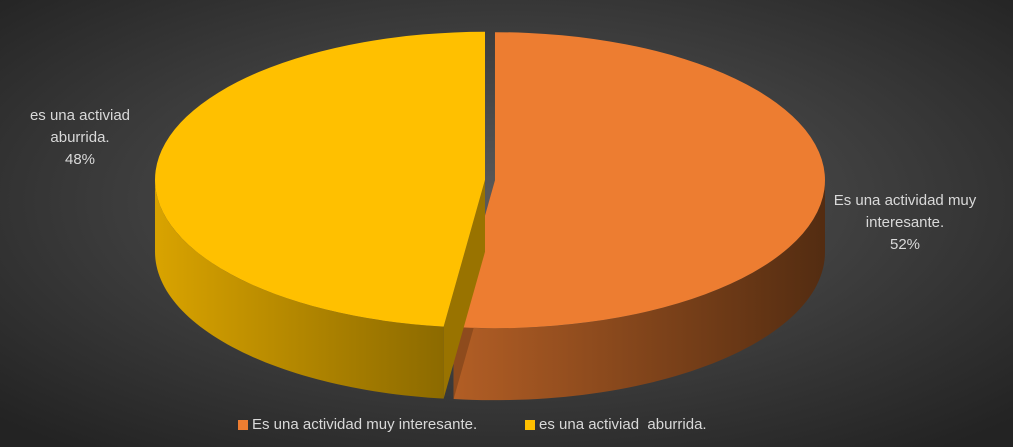 The height and width of the screenshot is (447, 1013). What do you see at coordinates (80, 126) in the screenshot?
I see `data-label-category: es una activiad aburrida.` at bounding box center [80, 126].